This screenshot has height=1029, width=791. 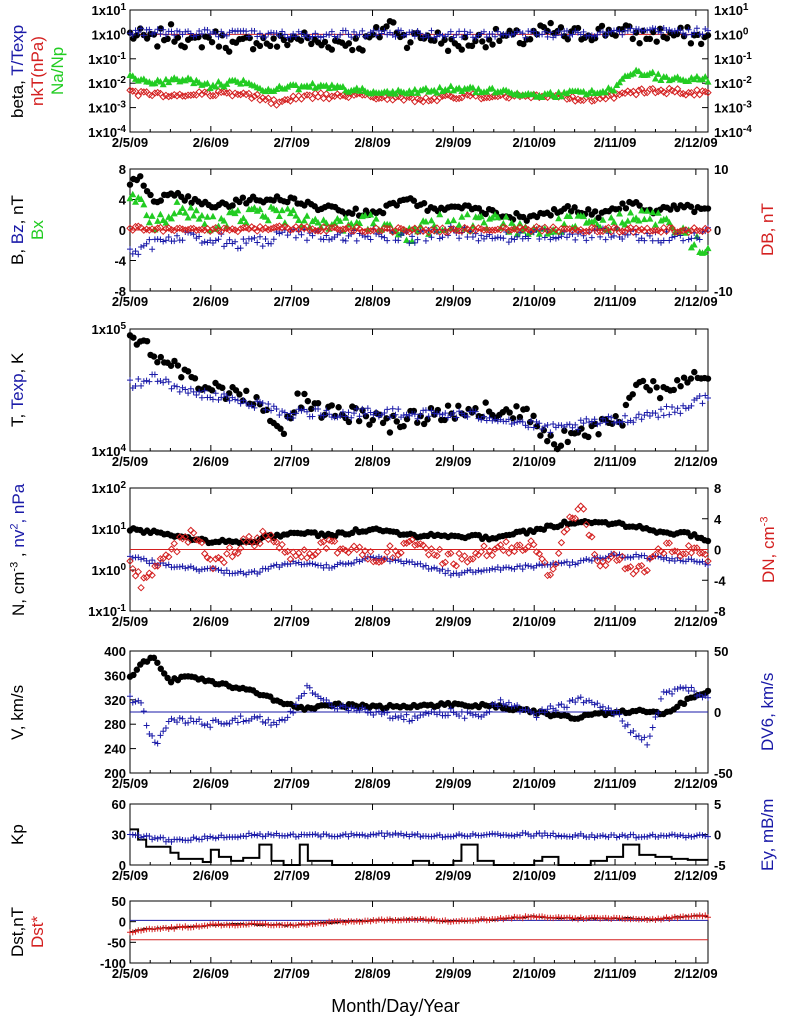 What do you see at coordinates (115, 651) in the screenshot?
I see `y-tick-label: 400` at bounding box center [115, 651].